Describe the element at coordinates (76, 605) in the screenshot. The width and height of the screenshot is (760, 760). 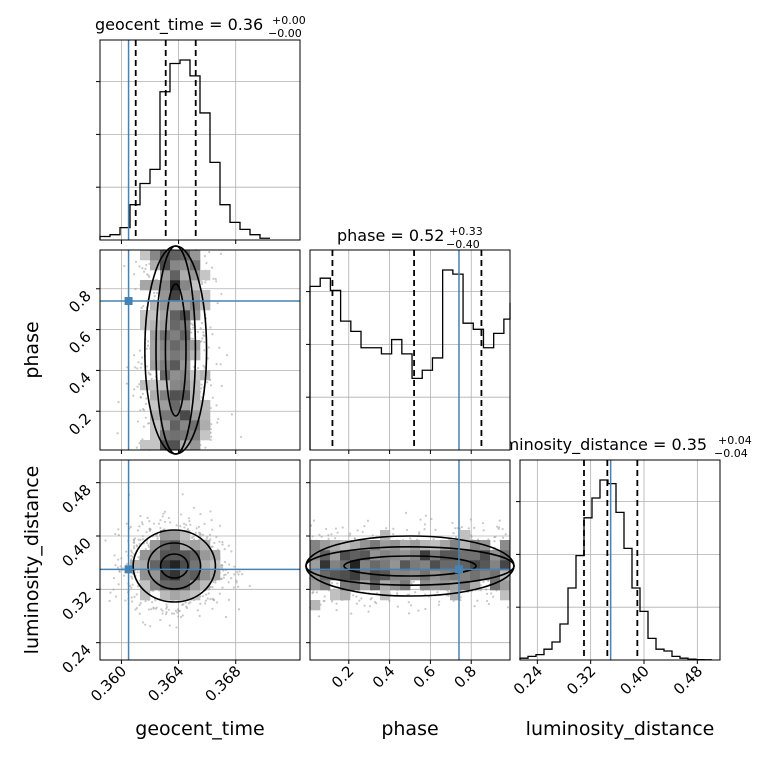
I see `y-tick-label: 0.32` at that location.